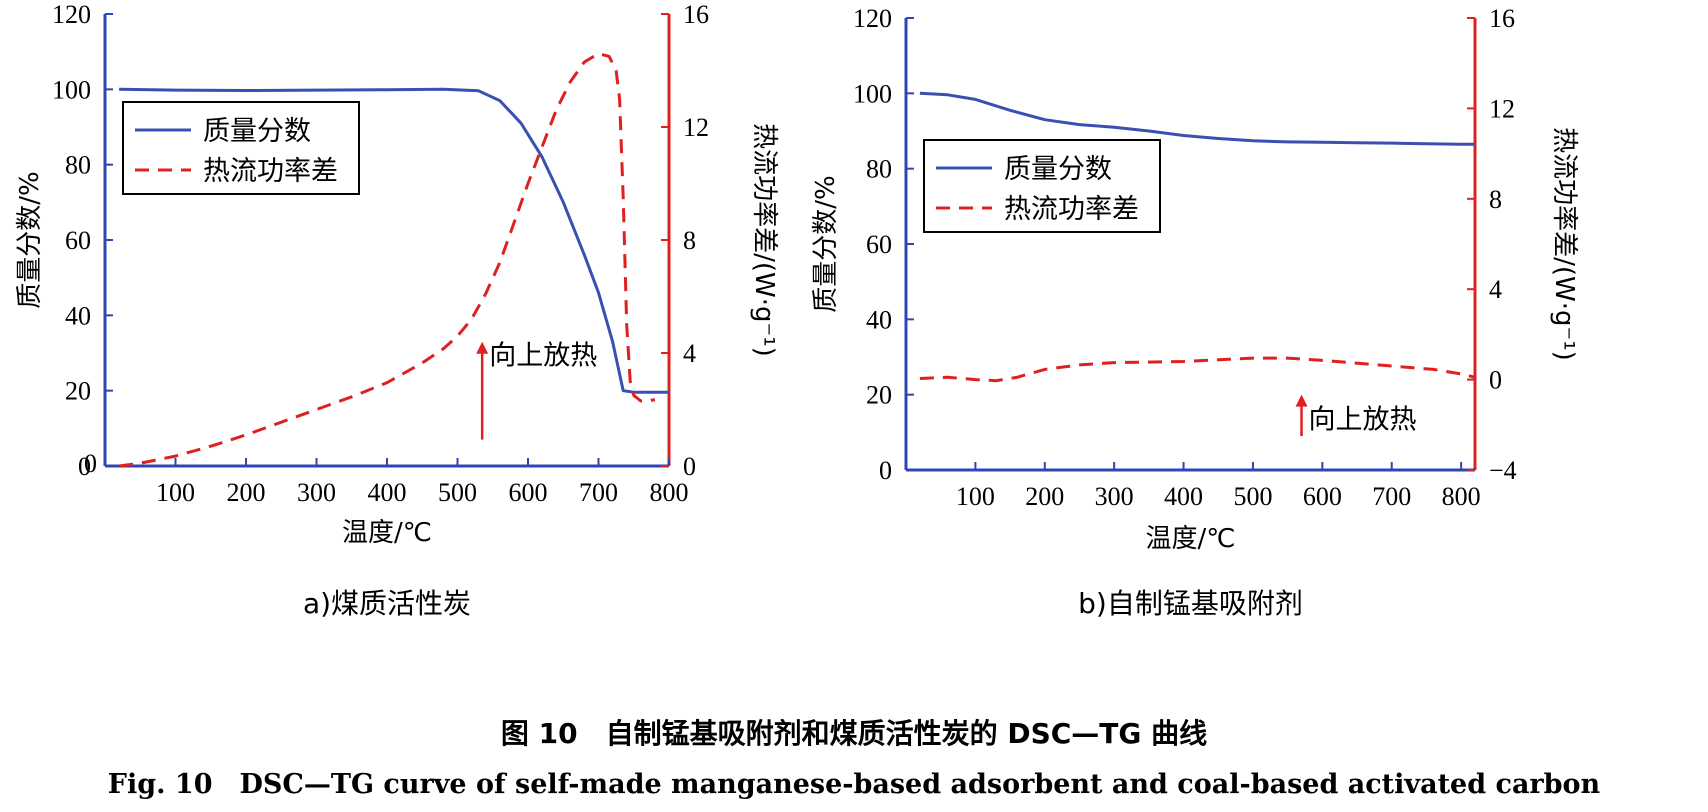 This screenshot has width=1708, height=812. Describe the element at coordinates (90, 463) in the screenshot. I see `x-origin-label: 0` at that location.